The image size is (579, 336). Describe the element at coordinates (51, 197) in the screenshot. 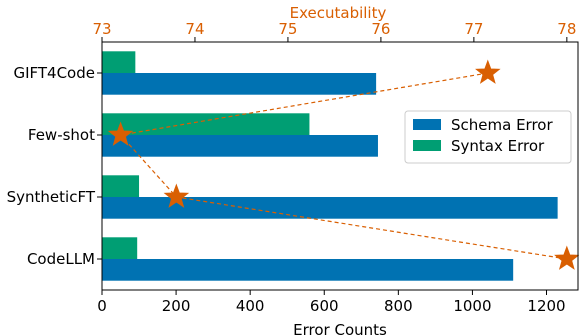

I see `y-tick-label-syntheticft: SyntheticFT` at that location.